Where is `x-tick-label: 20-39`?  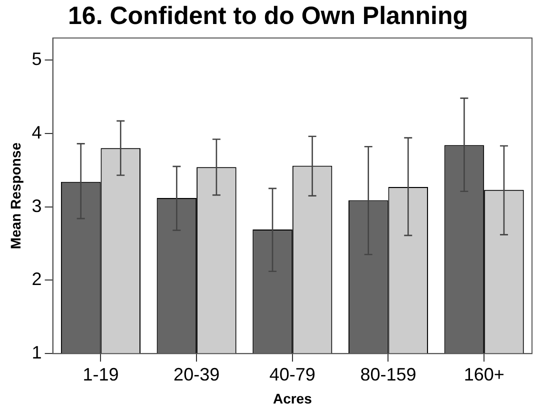
x-tick-label: 20-39 is located at coordinates (197, 374).